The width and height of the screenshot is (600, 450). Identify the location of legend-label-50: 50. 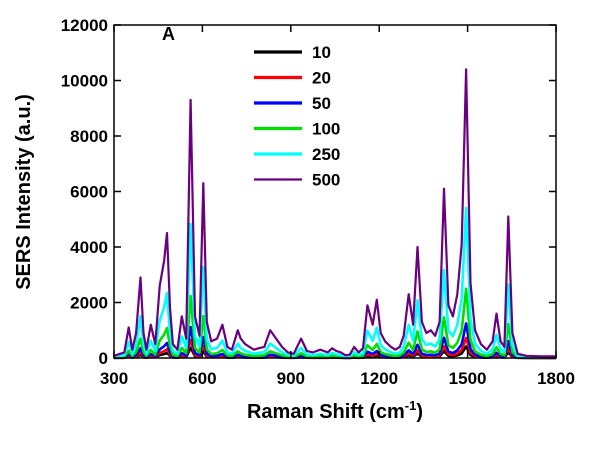
(321, 103).